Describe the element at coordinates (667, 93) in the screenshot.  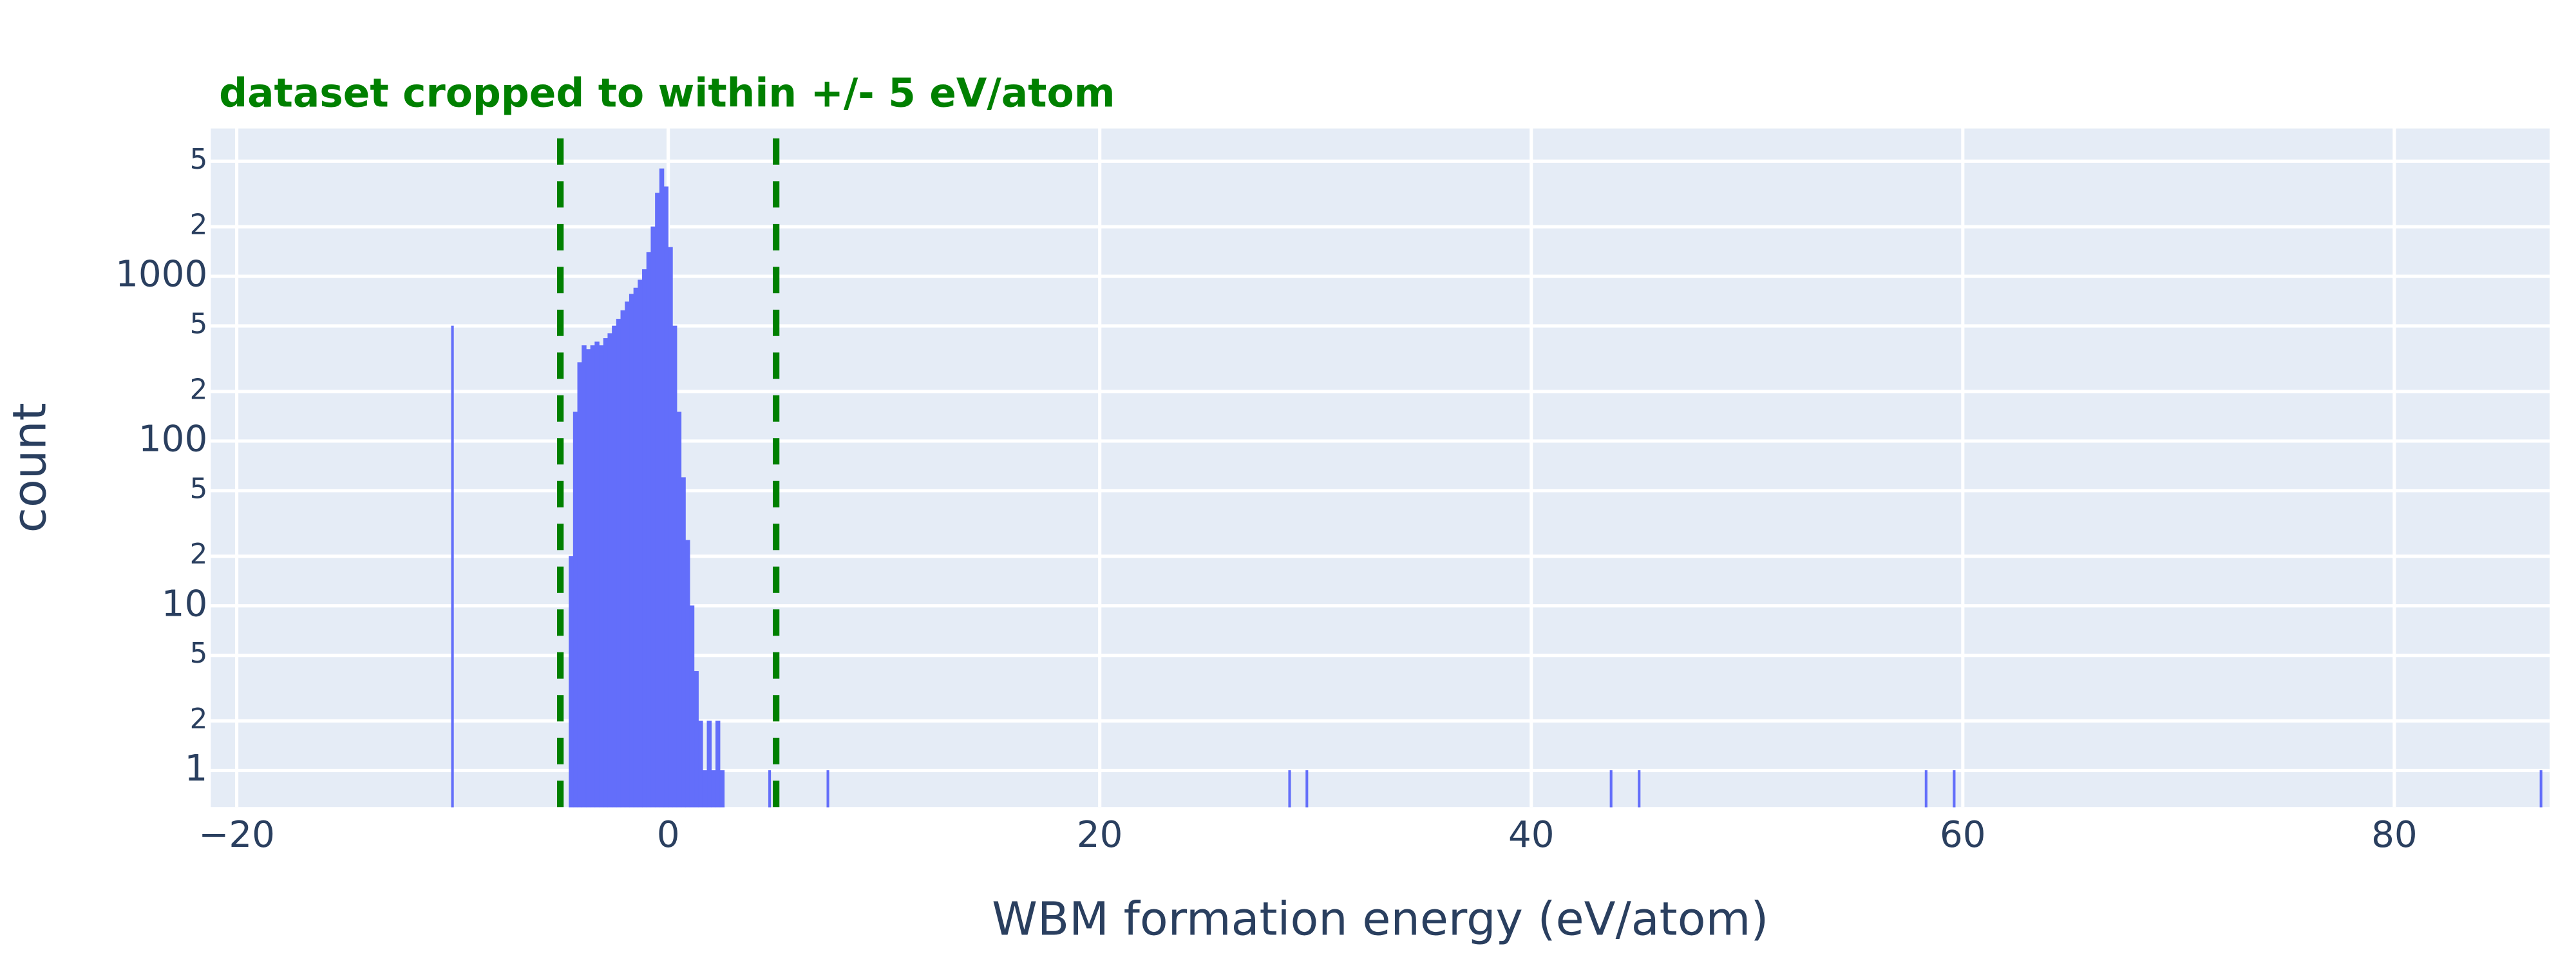
I see `chart-title: dataset cropped to within +/- 5 eV/atom` at that location.